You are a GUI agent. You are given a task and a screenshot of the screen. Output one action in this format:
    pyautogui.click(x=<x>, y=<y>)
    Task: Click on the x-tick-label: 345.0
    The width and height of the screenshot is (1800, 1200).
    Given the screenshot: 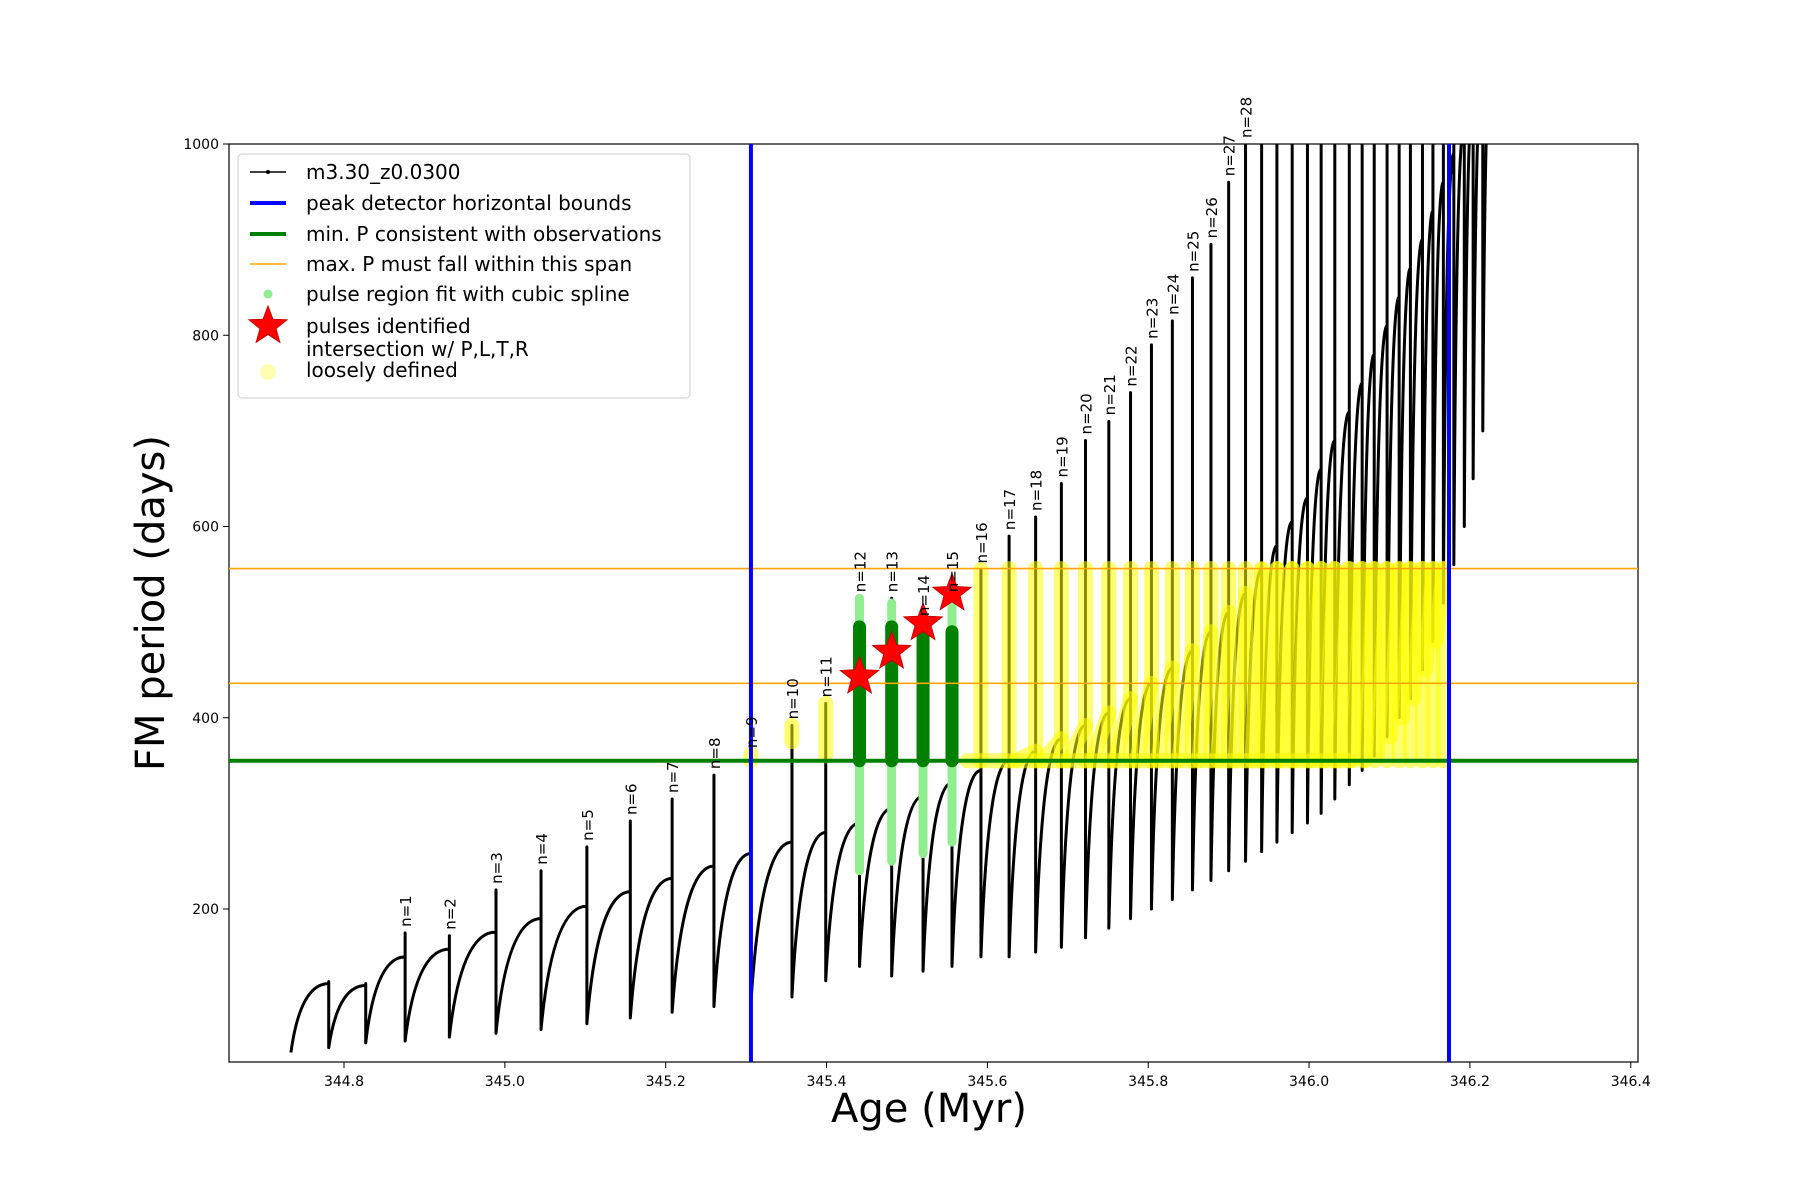 What is the action you would take?
    pyautogui.click(x=505, y=1082)
    